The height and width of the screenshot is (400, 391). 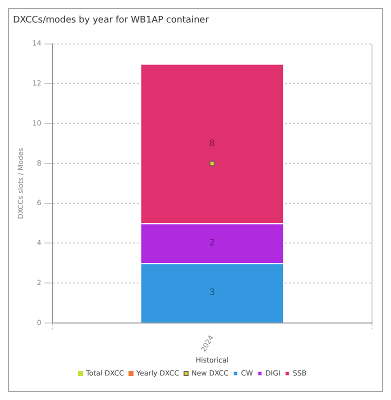 I want to click on chart-title: DXCCs/modes by year for WB1AP container, so click(x=111, y=21).